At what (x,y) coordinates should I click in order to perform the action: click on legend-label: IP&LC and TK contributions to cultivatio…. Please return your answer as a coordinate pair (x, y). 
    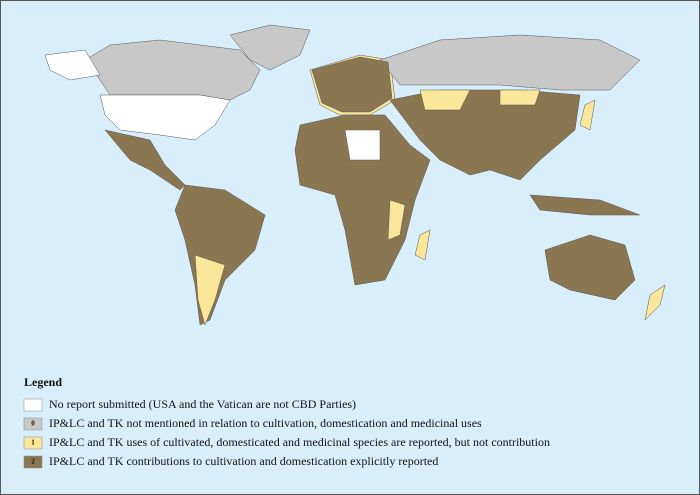
    Looking at the image, I should click on (243, 461).